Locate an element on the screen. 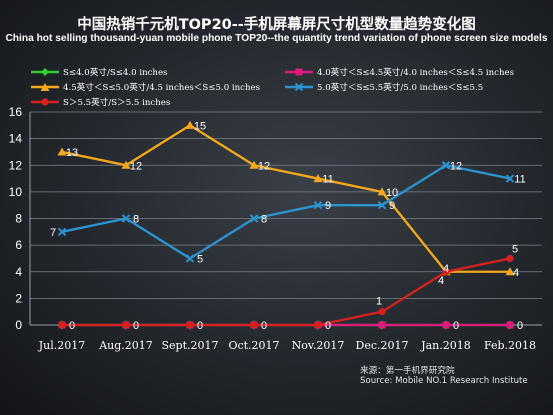 This screenshot has width=553, height=415. x-tick-label: Sept.2017 is located at coordinates (190, 345).